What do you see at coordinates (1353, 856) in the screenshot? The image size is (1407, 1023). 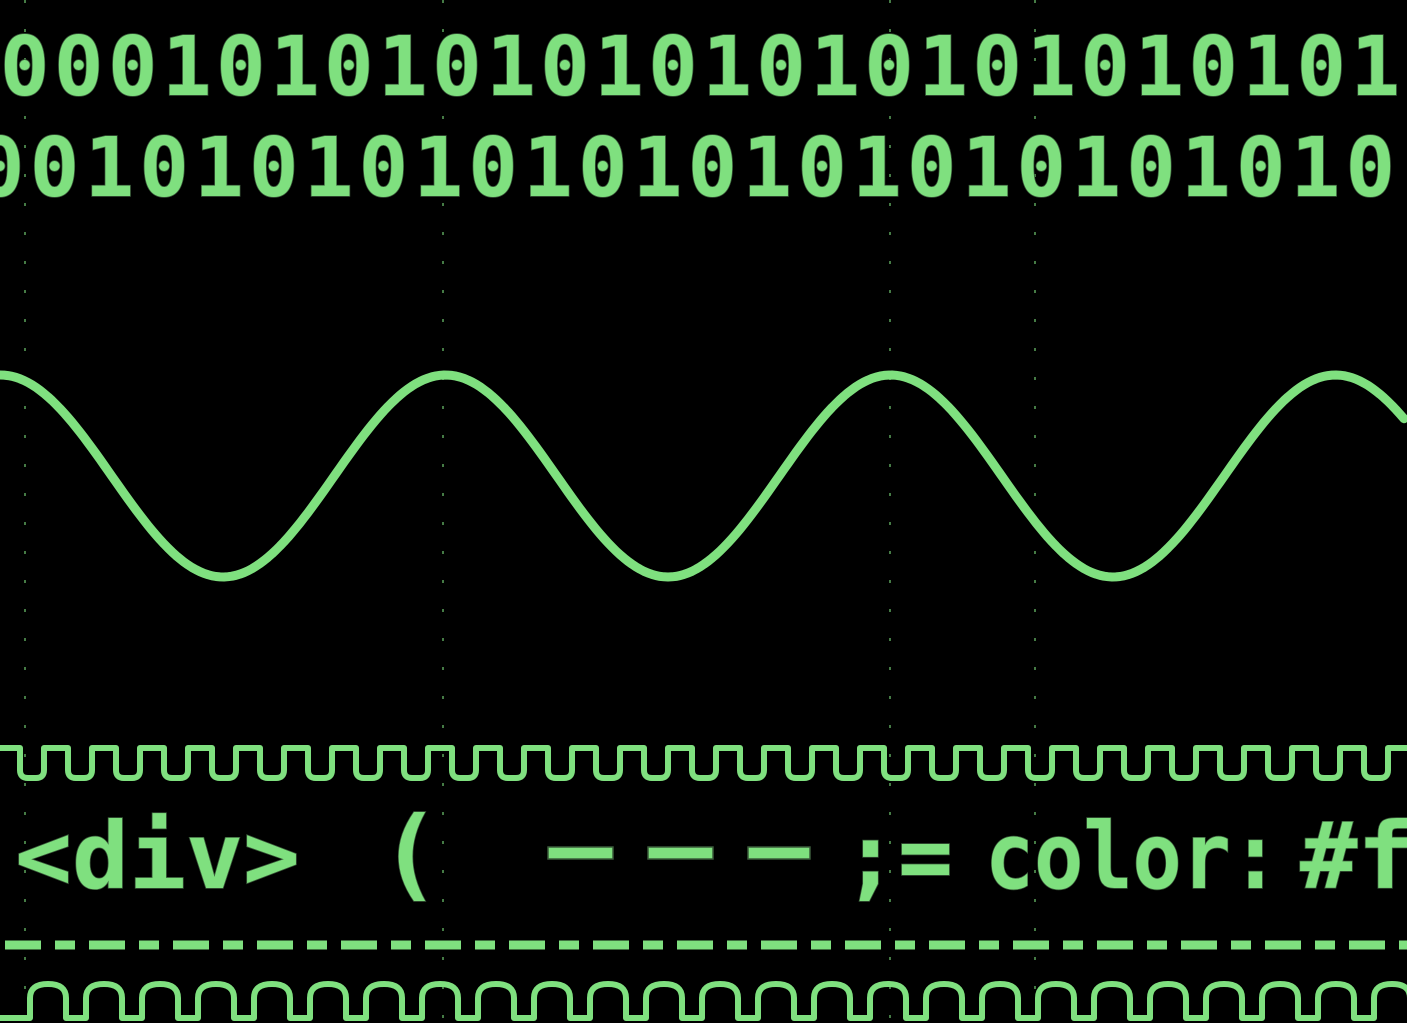 I see `code-value: #f` at bounding box center [1353, 856].